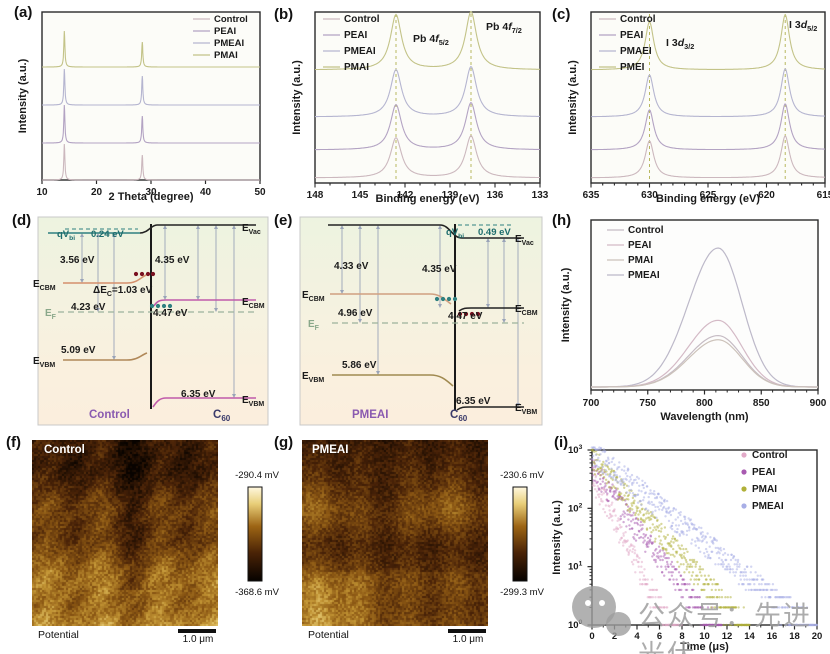 This screenshot has width=830, height=654. What do you see at coordinates (561, 14) in the screenshot?
I see `panel-letter-c: (c)` at bounding box center [561, 14].